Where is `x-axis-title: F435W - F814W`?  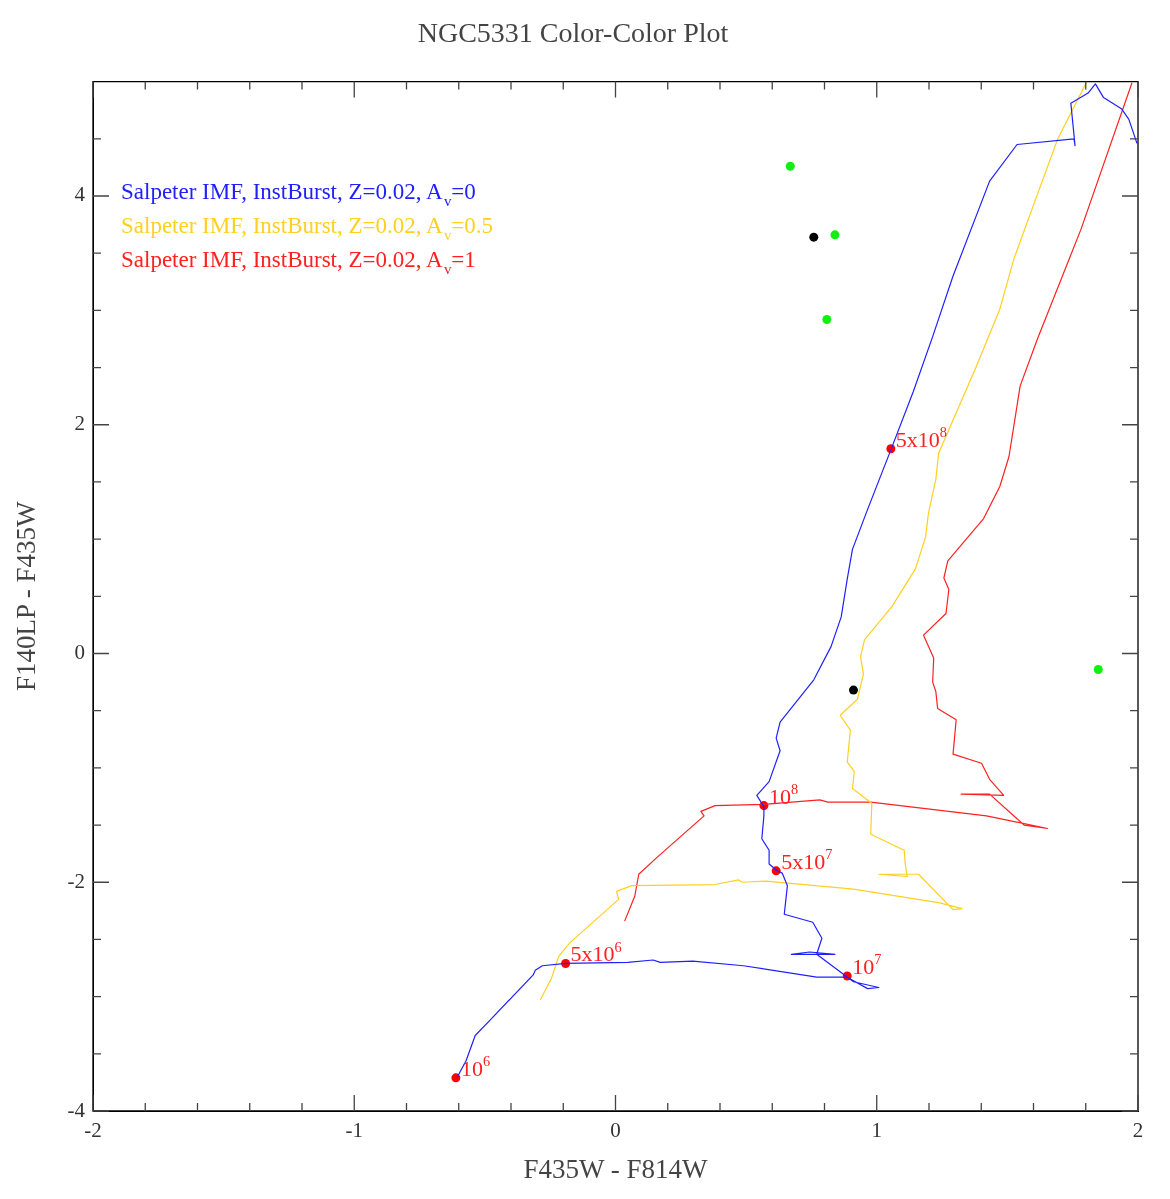
x-axis-title: F435W - F814W is located at coordinates (616, 1168).